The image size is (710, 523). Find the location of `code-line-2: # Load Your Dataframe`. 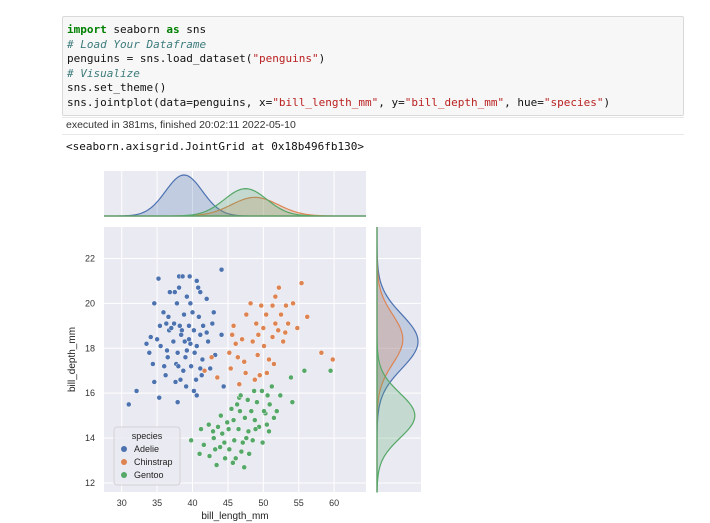

code-line-2: # Load Your Dataframe is located at coordinates (137, 44).